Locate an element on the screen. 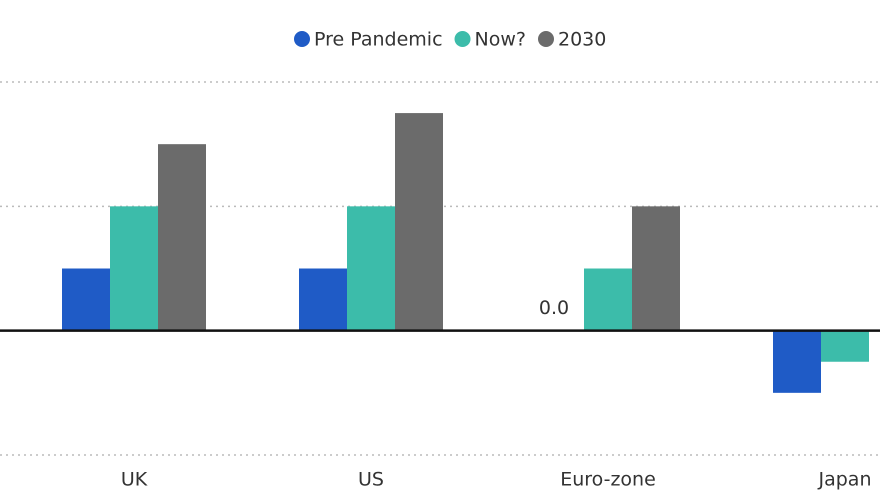 The image size is (880, 500). legend-label: Pre Pandemic is located at coordinates (378, 40).